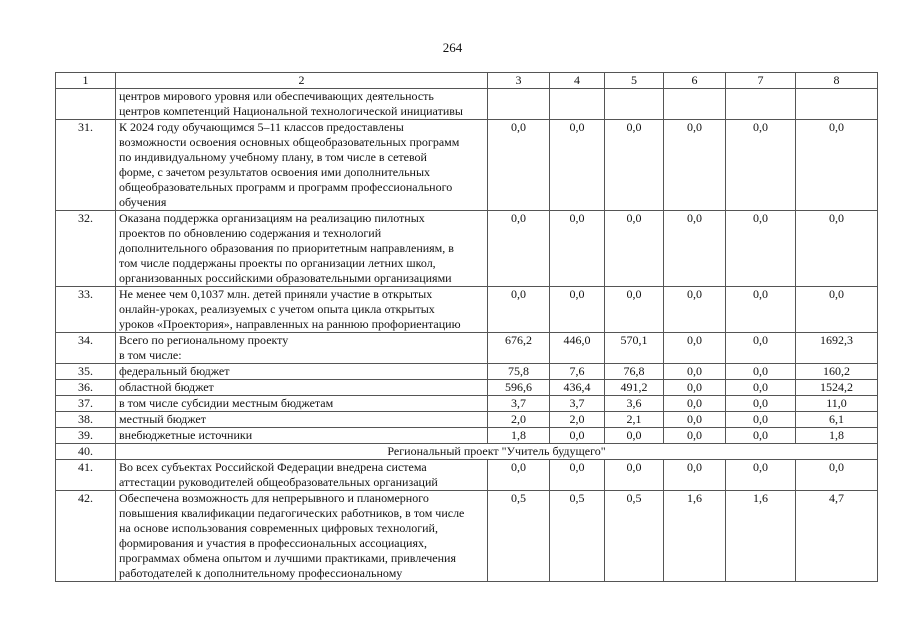 The height and width of the screenshot is (640, 905). Describe the element at coordinates (85, 371) in the screenshot. I see `row-number-cell: 35.` at that location.